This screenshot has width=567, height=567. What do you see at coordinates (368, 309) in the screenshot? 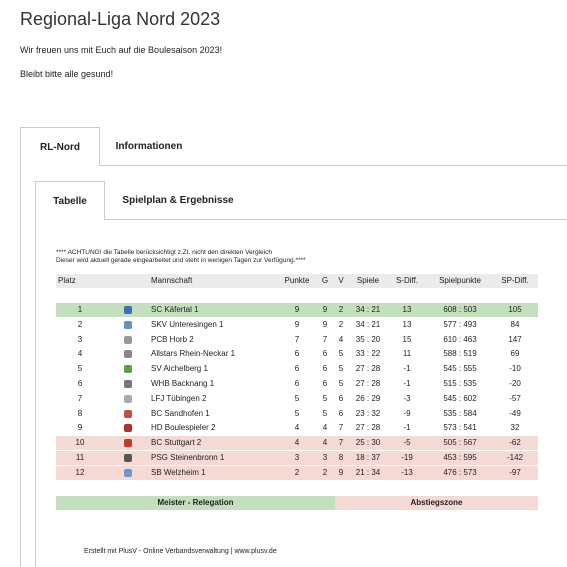
I see `table-cell: 34 : 21` at bounding box center [368, 309].